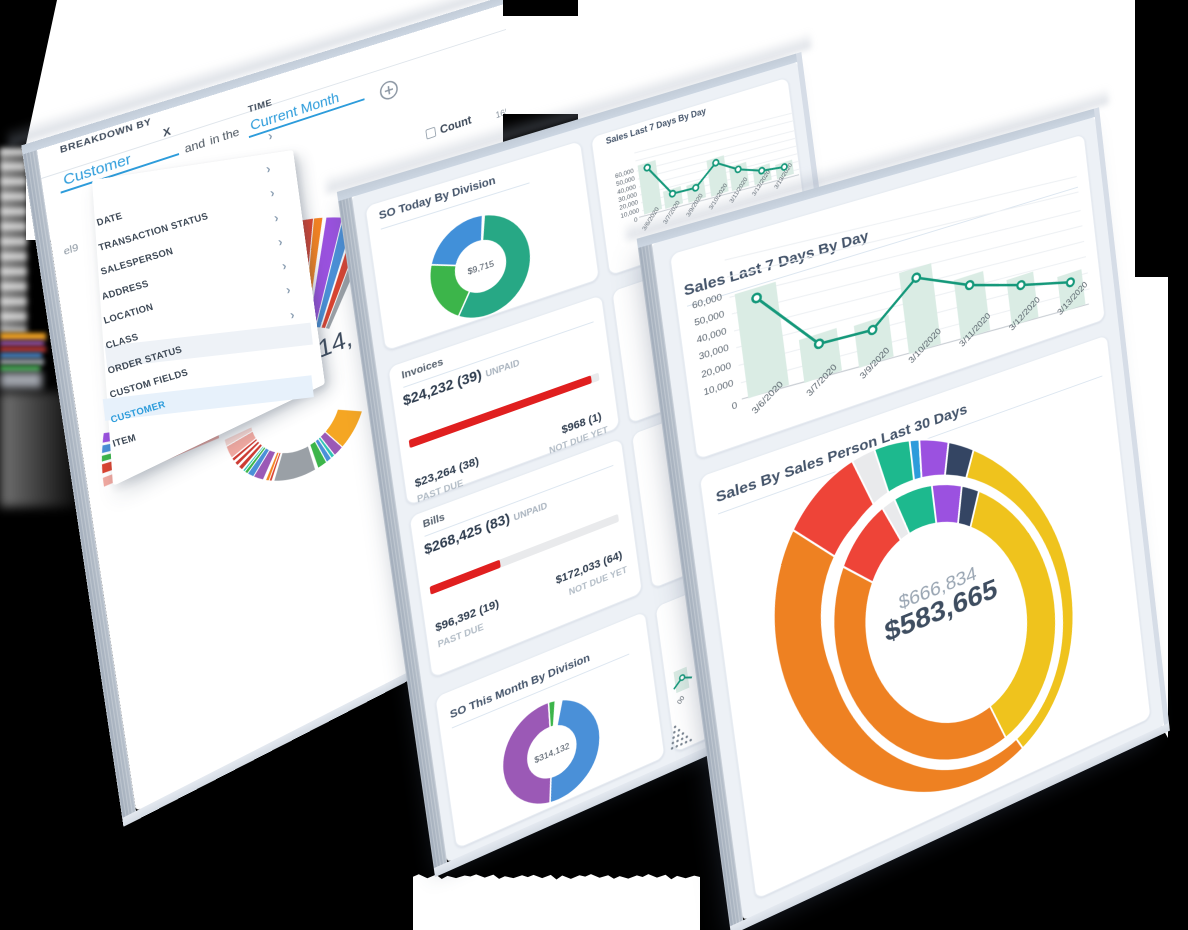 This screenshot has width=1188, height=930. Describe the element at coordinates (681, 700) in the screenshot. I see `svg-text: 00` at that location.